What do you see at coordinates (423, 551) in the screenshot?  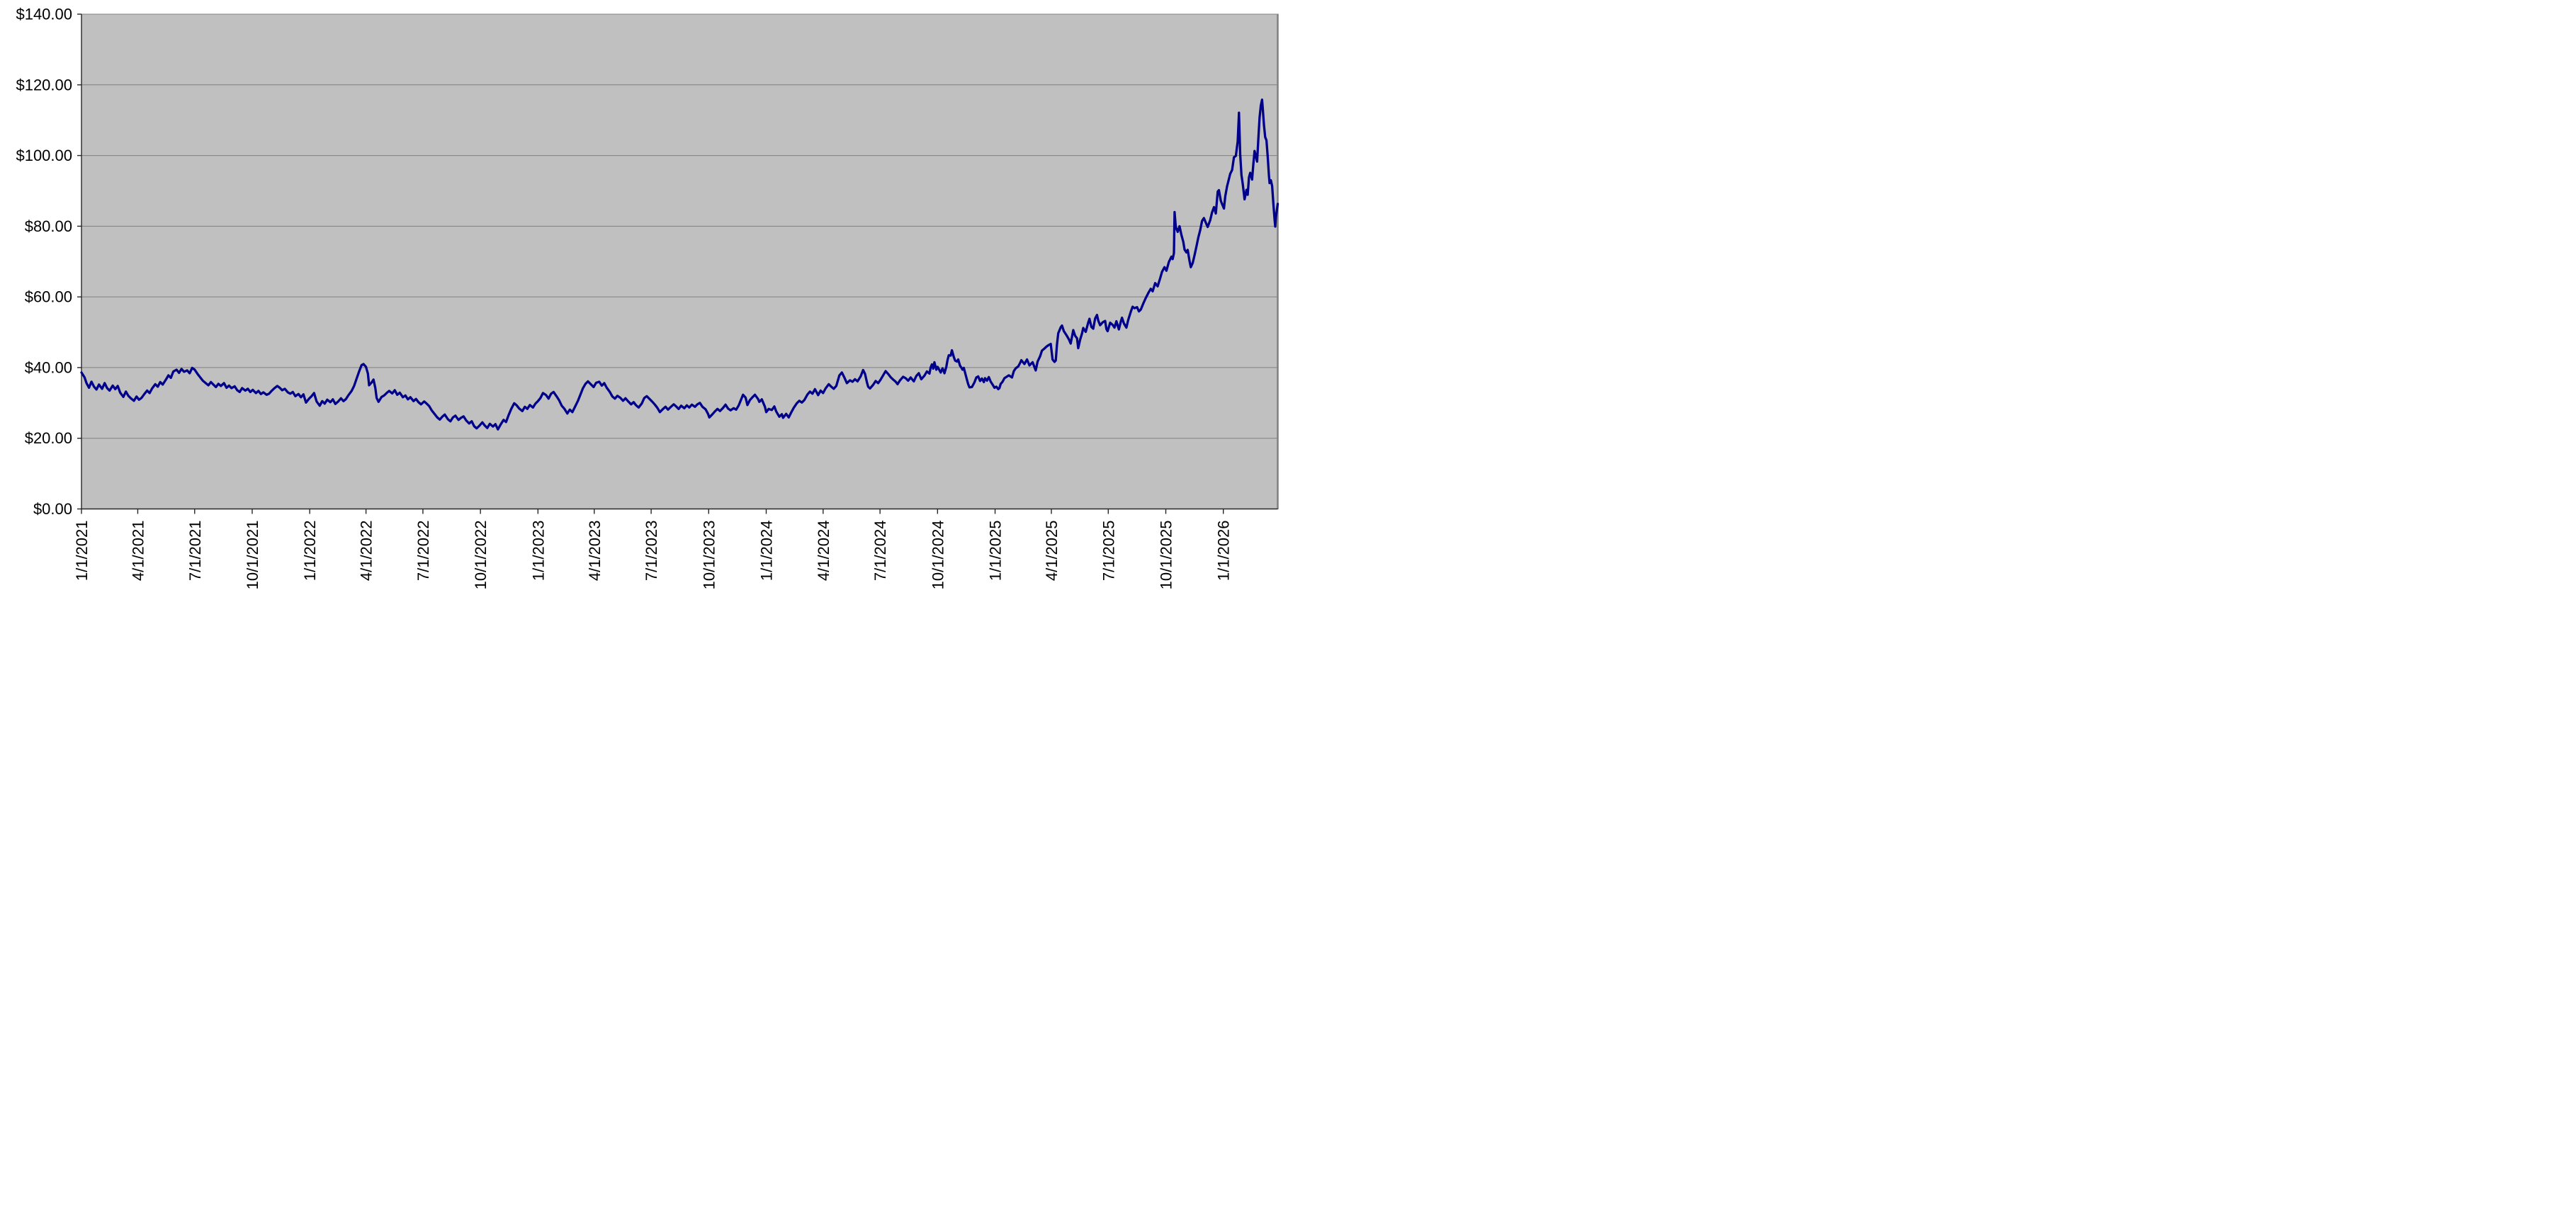 I see `x-tick-label: 7/1/2022` at bounding box center [423, 551].